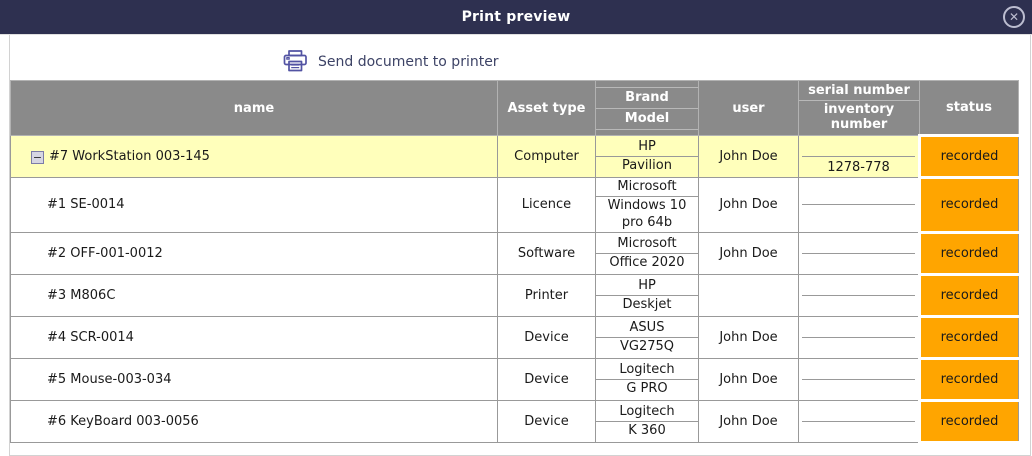 Image resolution: width=1032 pixels, height=456 pixels. I want to click on titlebar-divider, so click(516, 34).